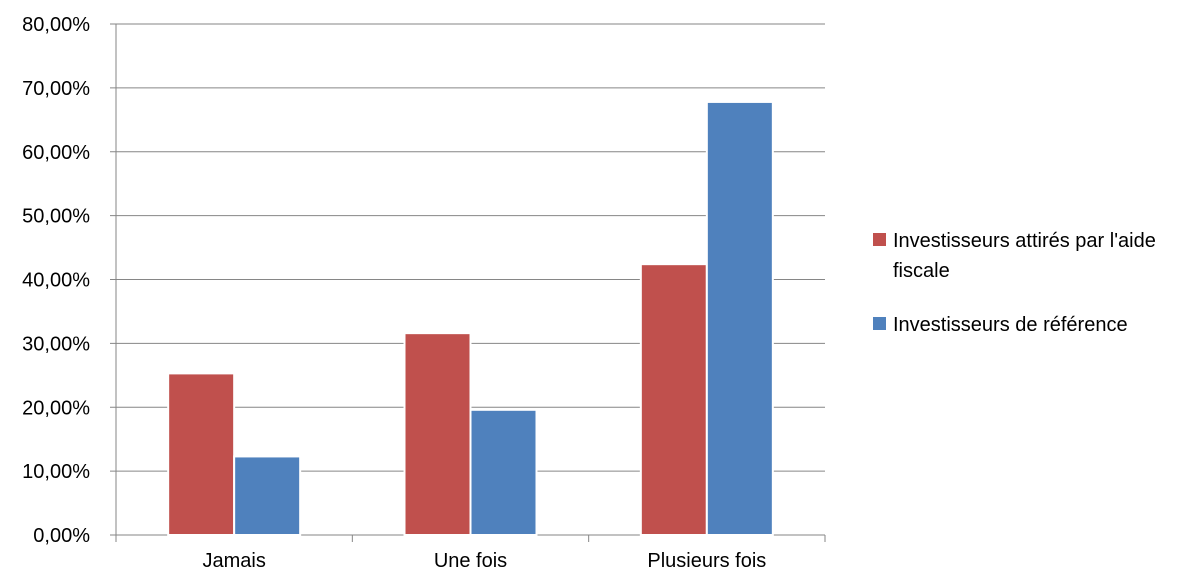 The height and width of the screenshot is (578, 1177). I want to click on y-tick-label: 50,00%, so click(56, 217).